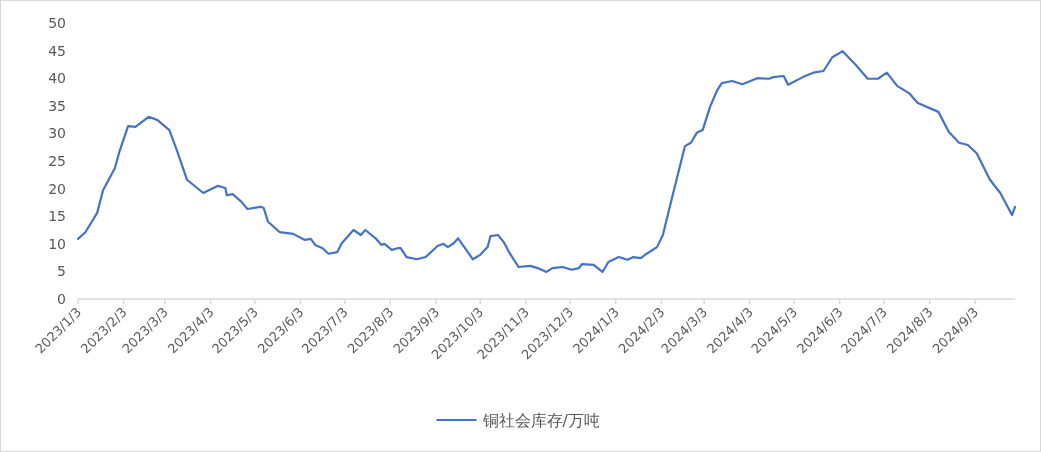 The image size is (1041, 452). Describe the element at coordinates (57, 243) in the screenshot. I see `y-tick-label: 10` at that location.